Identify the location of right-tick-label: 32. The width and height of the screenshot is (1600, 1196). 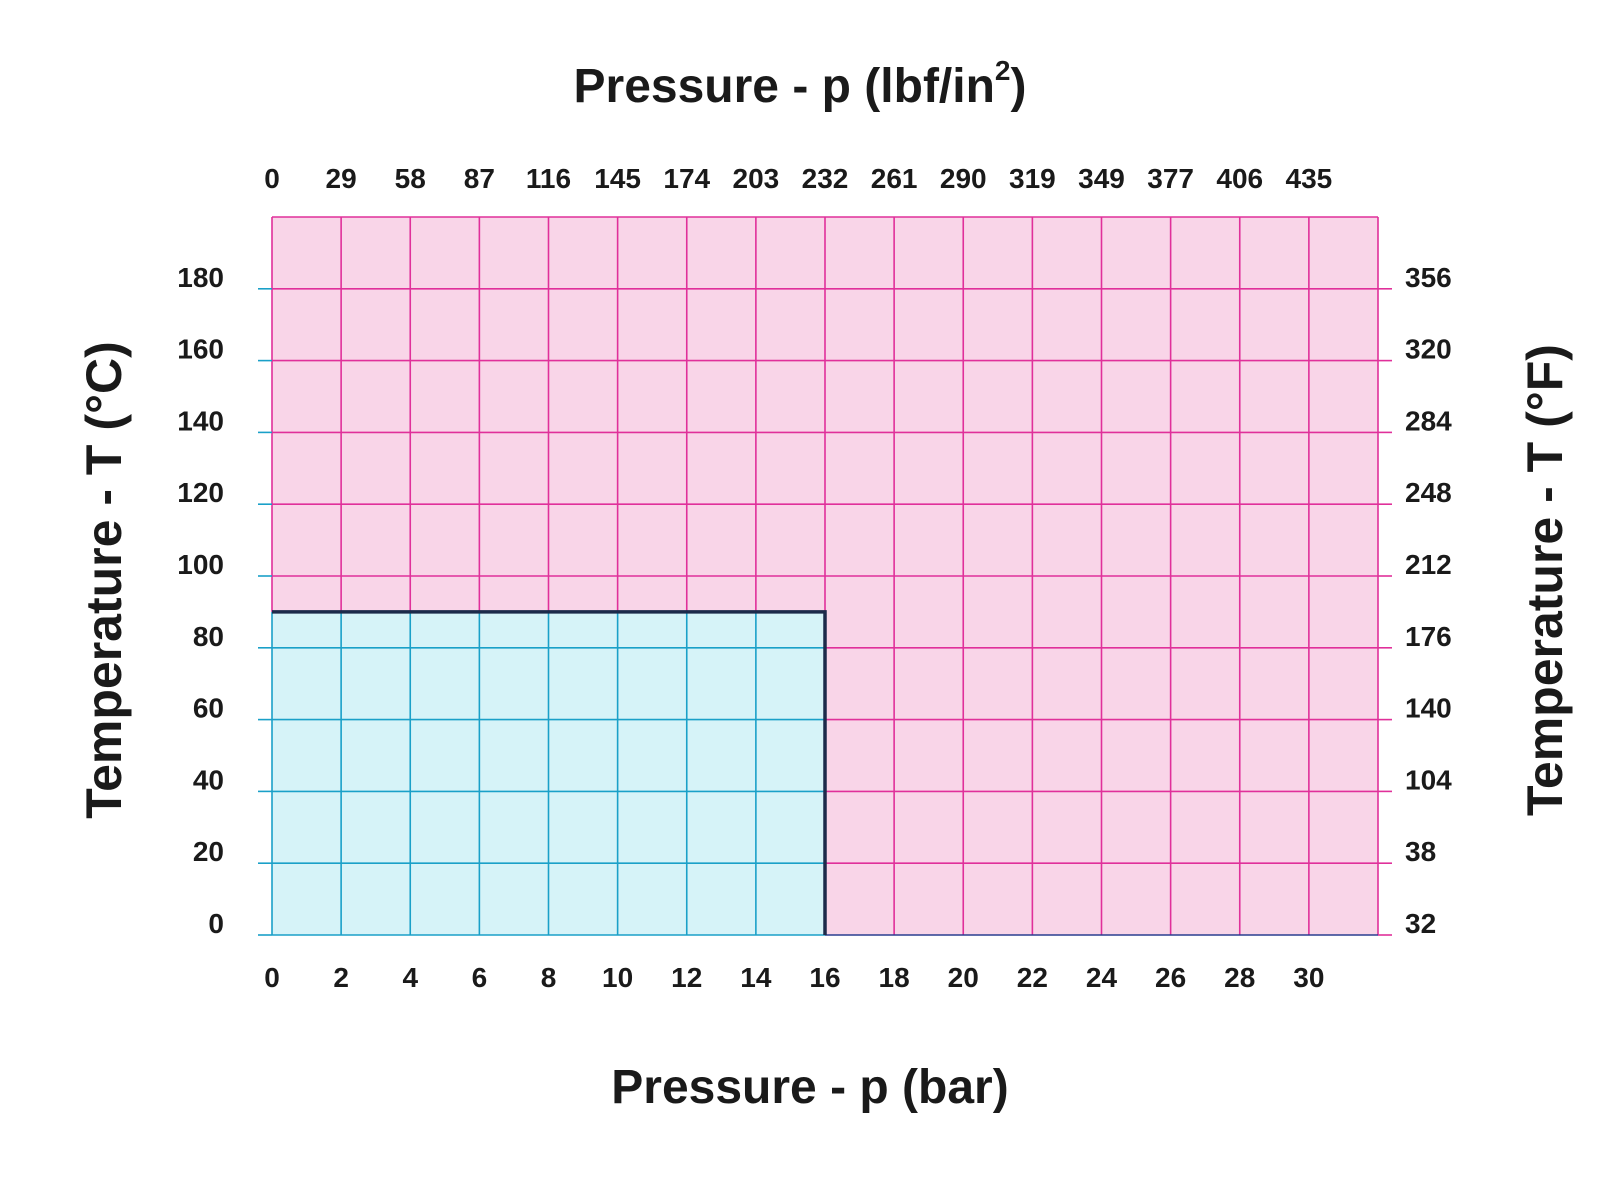
(1420, 923).